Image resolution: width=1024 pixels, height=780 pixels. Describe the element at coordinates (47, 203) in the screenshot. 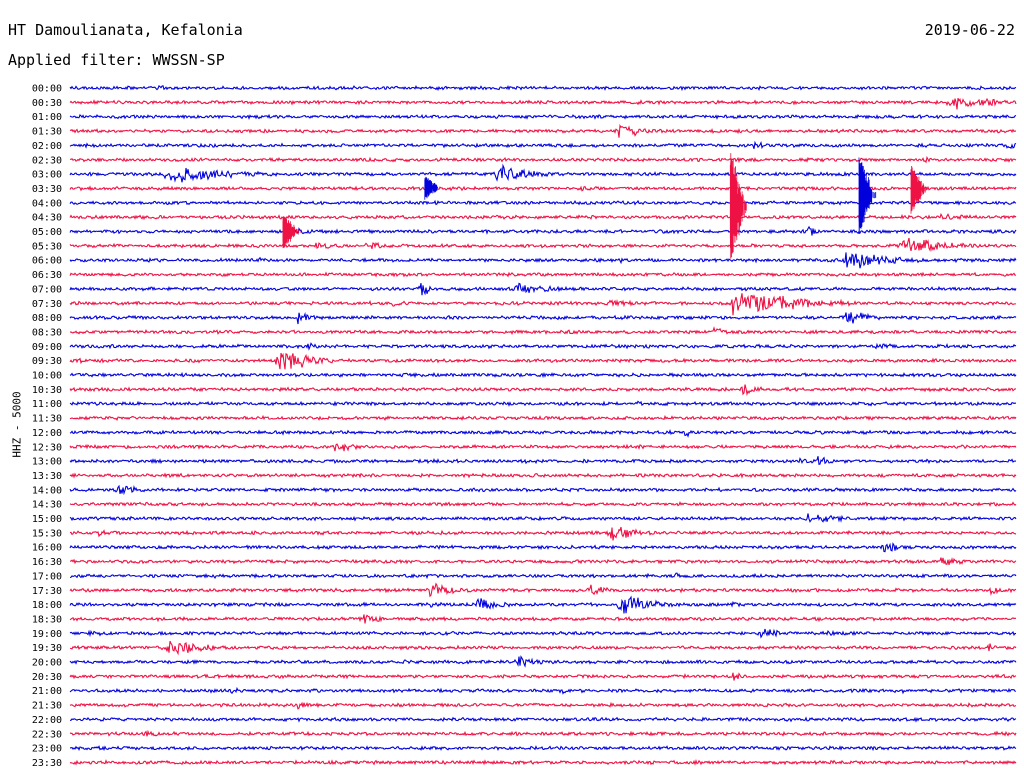

I see `time-tick-label: 04:00` at that location.